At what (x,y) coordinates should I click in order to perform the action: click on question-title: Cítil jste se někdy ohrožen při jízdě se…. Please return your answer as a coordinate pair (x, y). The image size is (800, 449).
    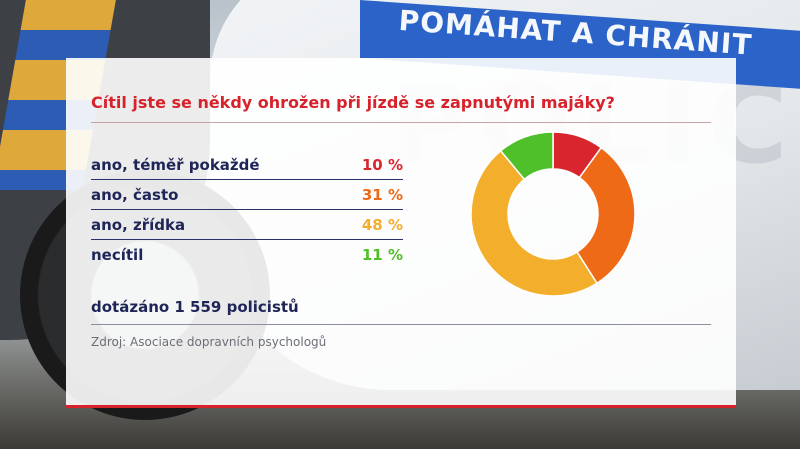
    Looking at the image, I should click on (353, 102).